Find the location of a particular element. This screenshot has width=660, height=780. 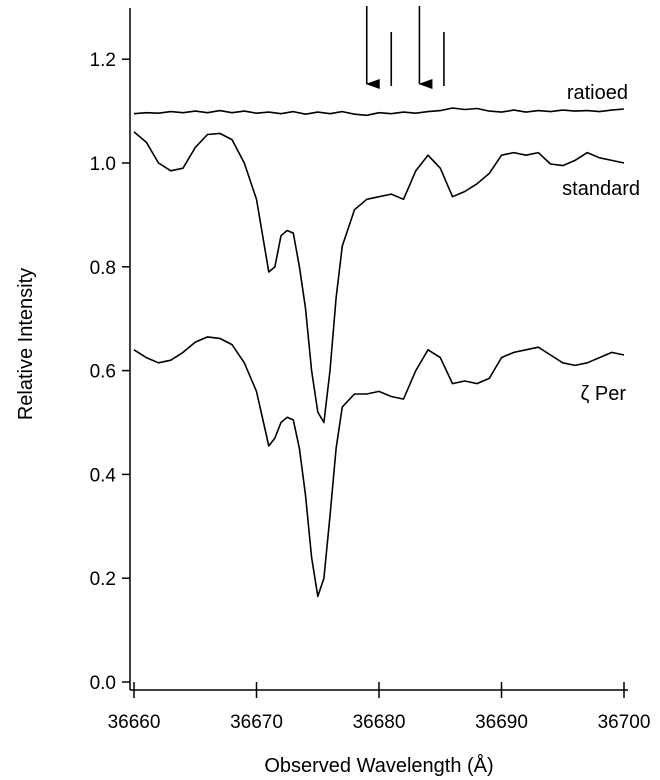

y-tick-label: 1.2 is located at coordinates (103, 60).